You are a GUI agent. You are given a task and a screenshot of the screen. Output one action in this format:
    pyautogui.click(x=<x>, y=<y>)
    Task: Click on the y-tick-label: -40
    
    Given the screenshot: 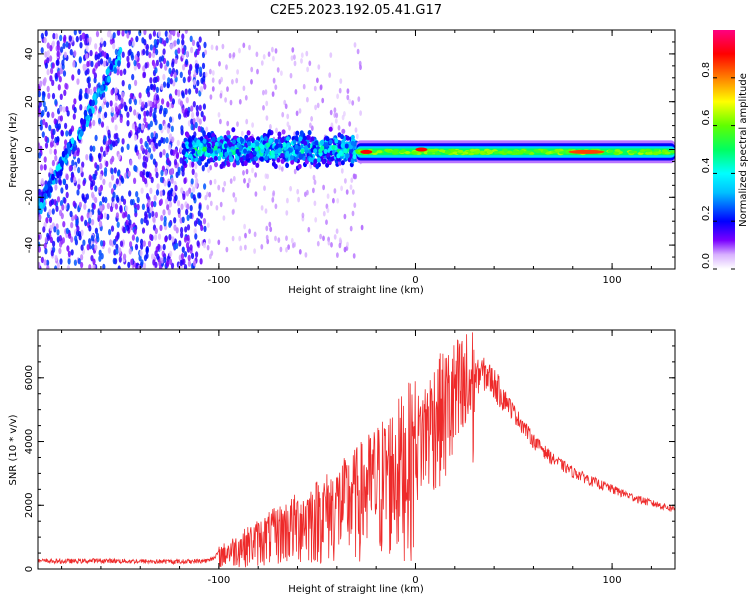 What is the action you would take?
    pyautogui.click(x=29, y=245)
    